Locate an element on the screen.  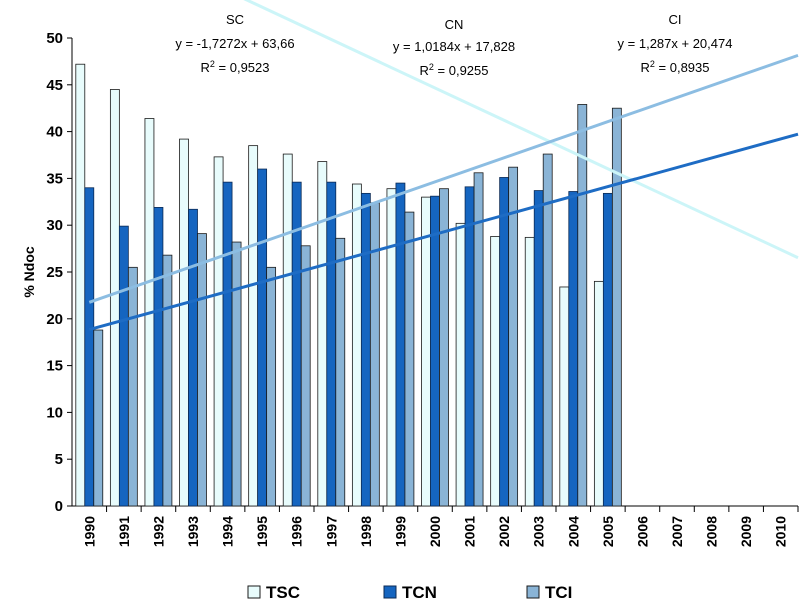
bar-tsc-1991 is located at coordinates (114, 298).